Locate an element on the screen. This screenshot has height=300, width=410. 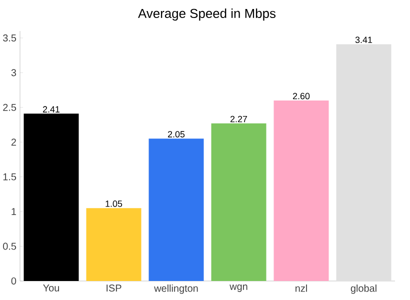
y-tick-label: 1 is located at coordinates (14, 211).